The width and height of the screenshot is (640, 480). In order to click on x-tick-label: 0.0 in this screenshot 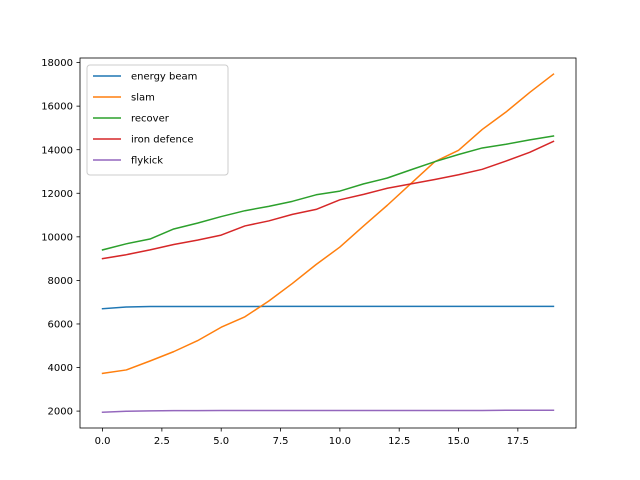, I will do `click(103, 441)`.